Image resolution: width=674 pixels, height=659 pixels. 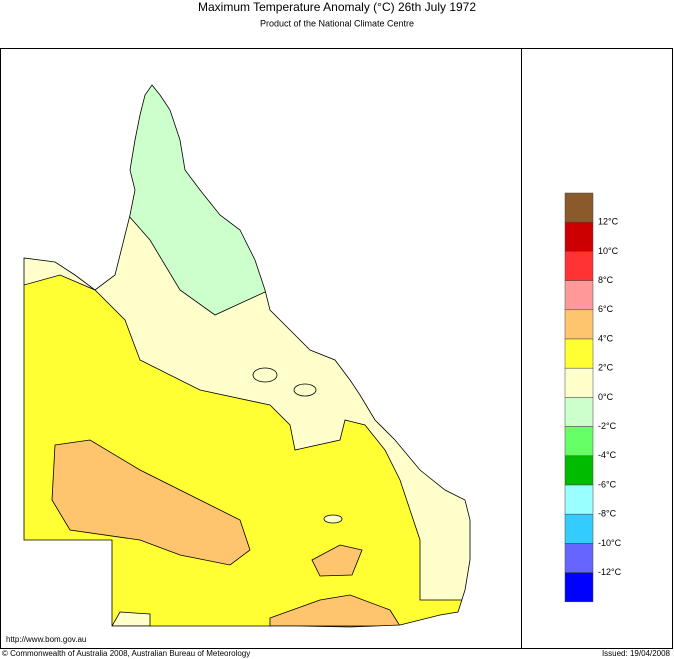 What do you see at coordinates (46, 639) in the screenshot?
I see `footer-url: http://www.bom.gov.au` at bounding box center [46, 639].